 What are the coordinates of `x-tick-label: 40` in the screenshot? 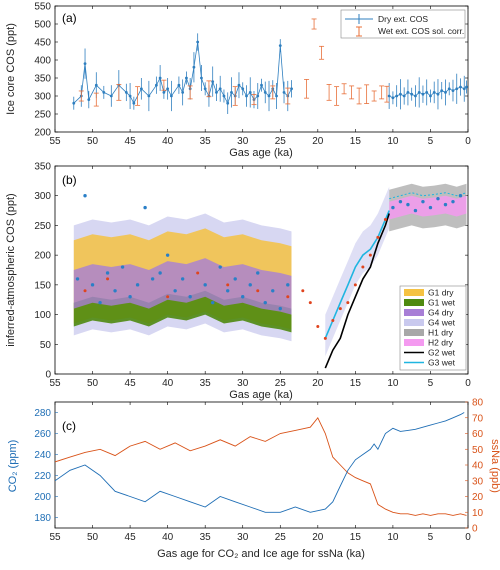 It's located at (168, 383).